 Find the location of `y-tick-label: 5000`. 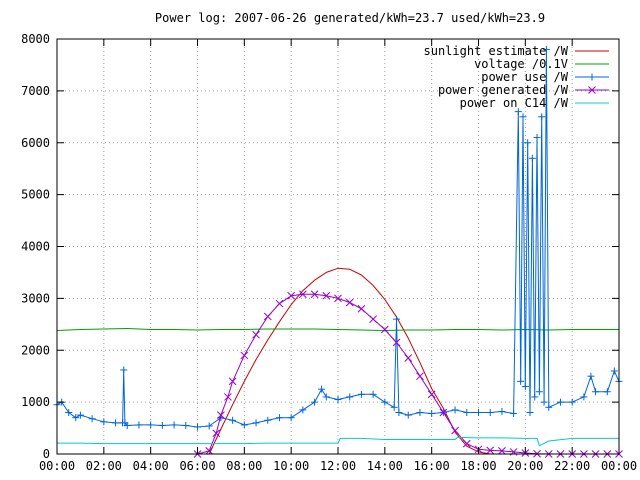

y-tick-label: 5000 is located at coordinates (35, 195).